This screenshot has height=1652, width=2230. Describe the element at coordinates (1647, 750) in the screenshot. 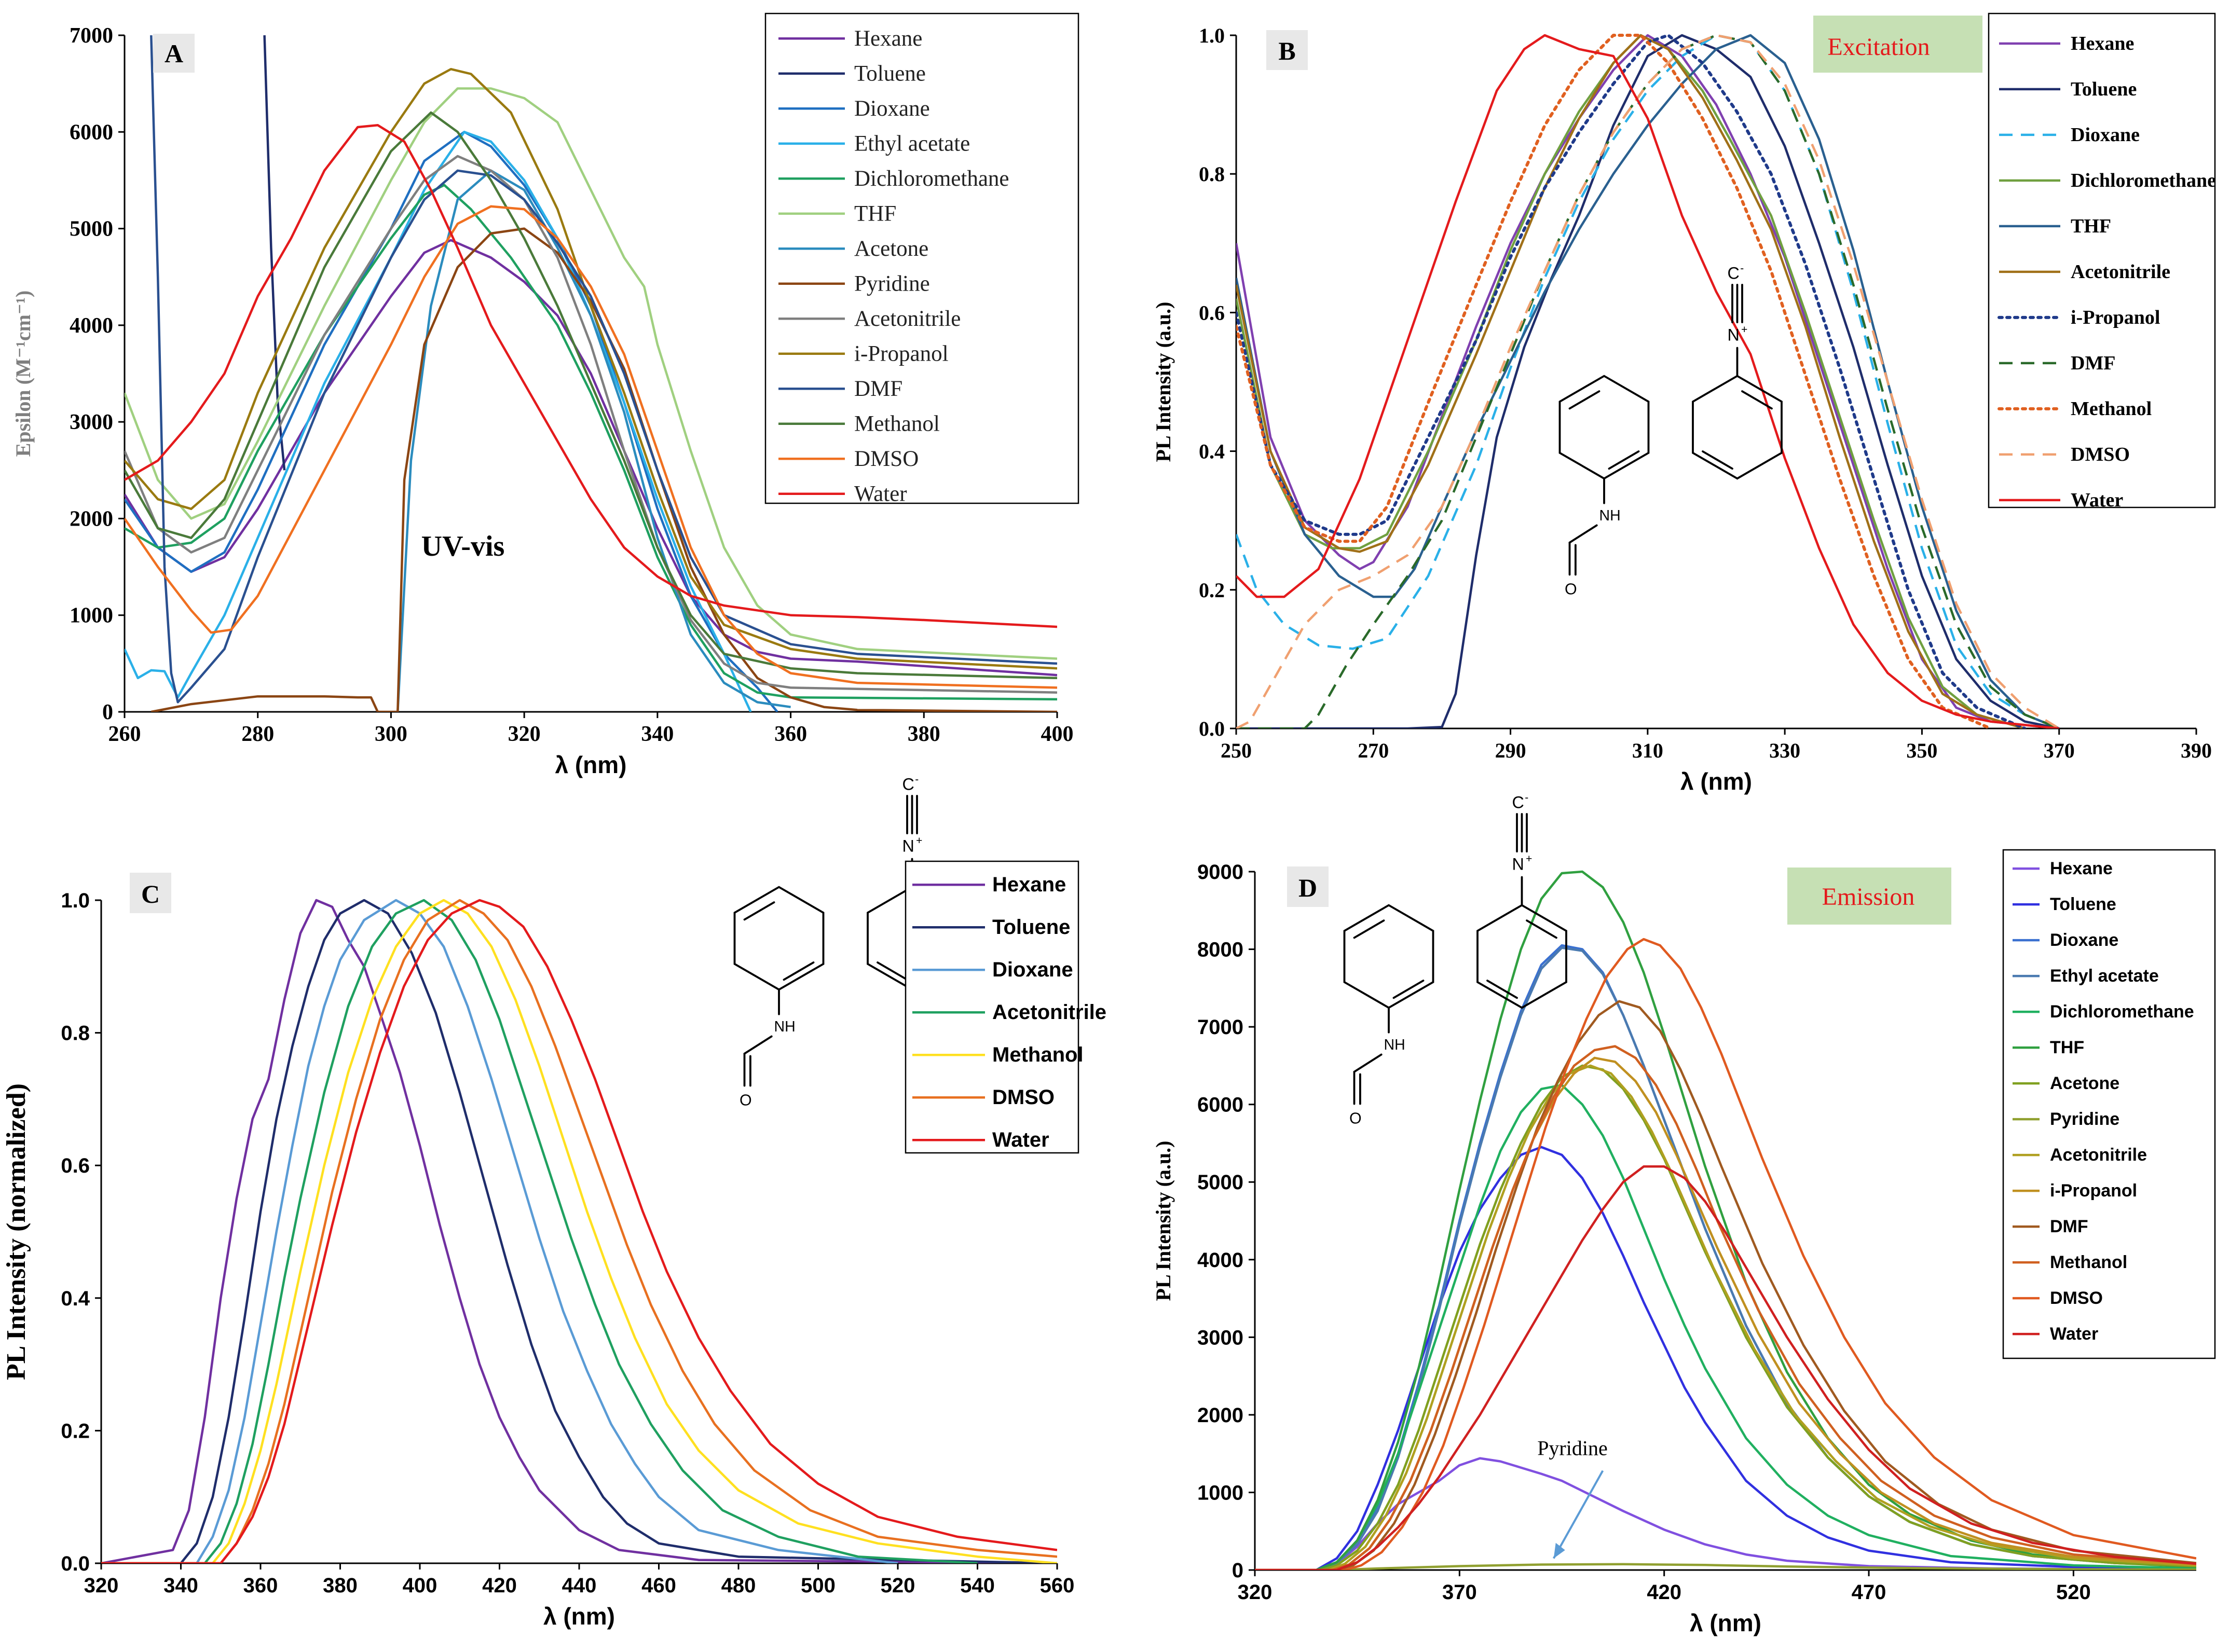

I see `x-tick-label: 310` at that location.